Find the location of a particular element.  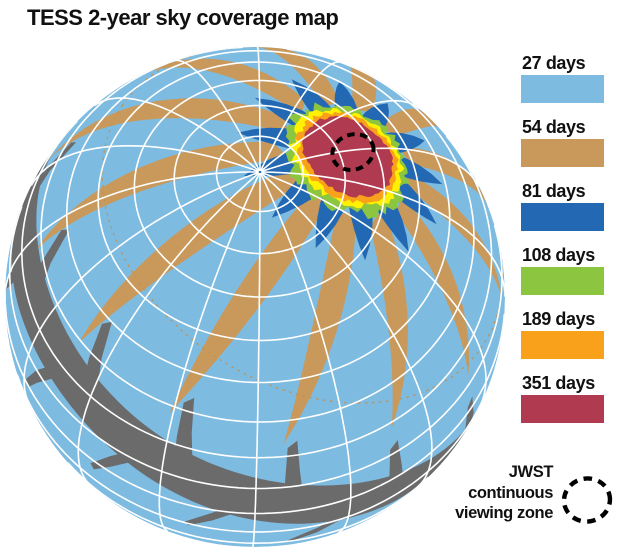

legend-swatch-351-days is located at coordinates (562, 409).